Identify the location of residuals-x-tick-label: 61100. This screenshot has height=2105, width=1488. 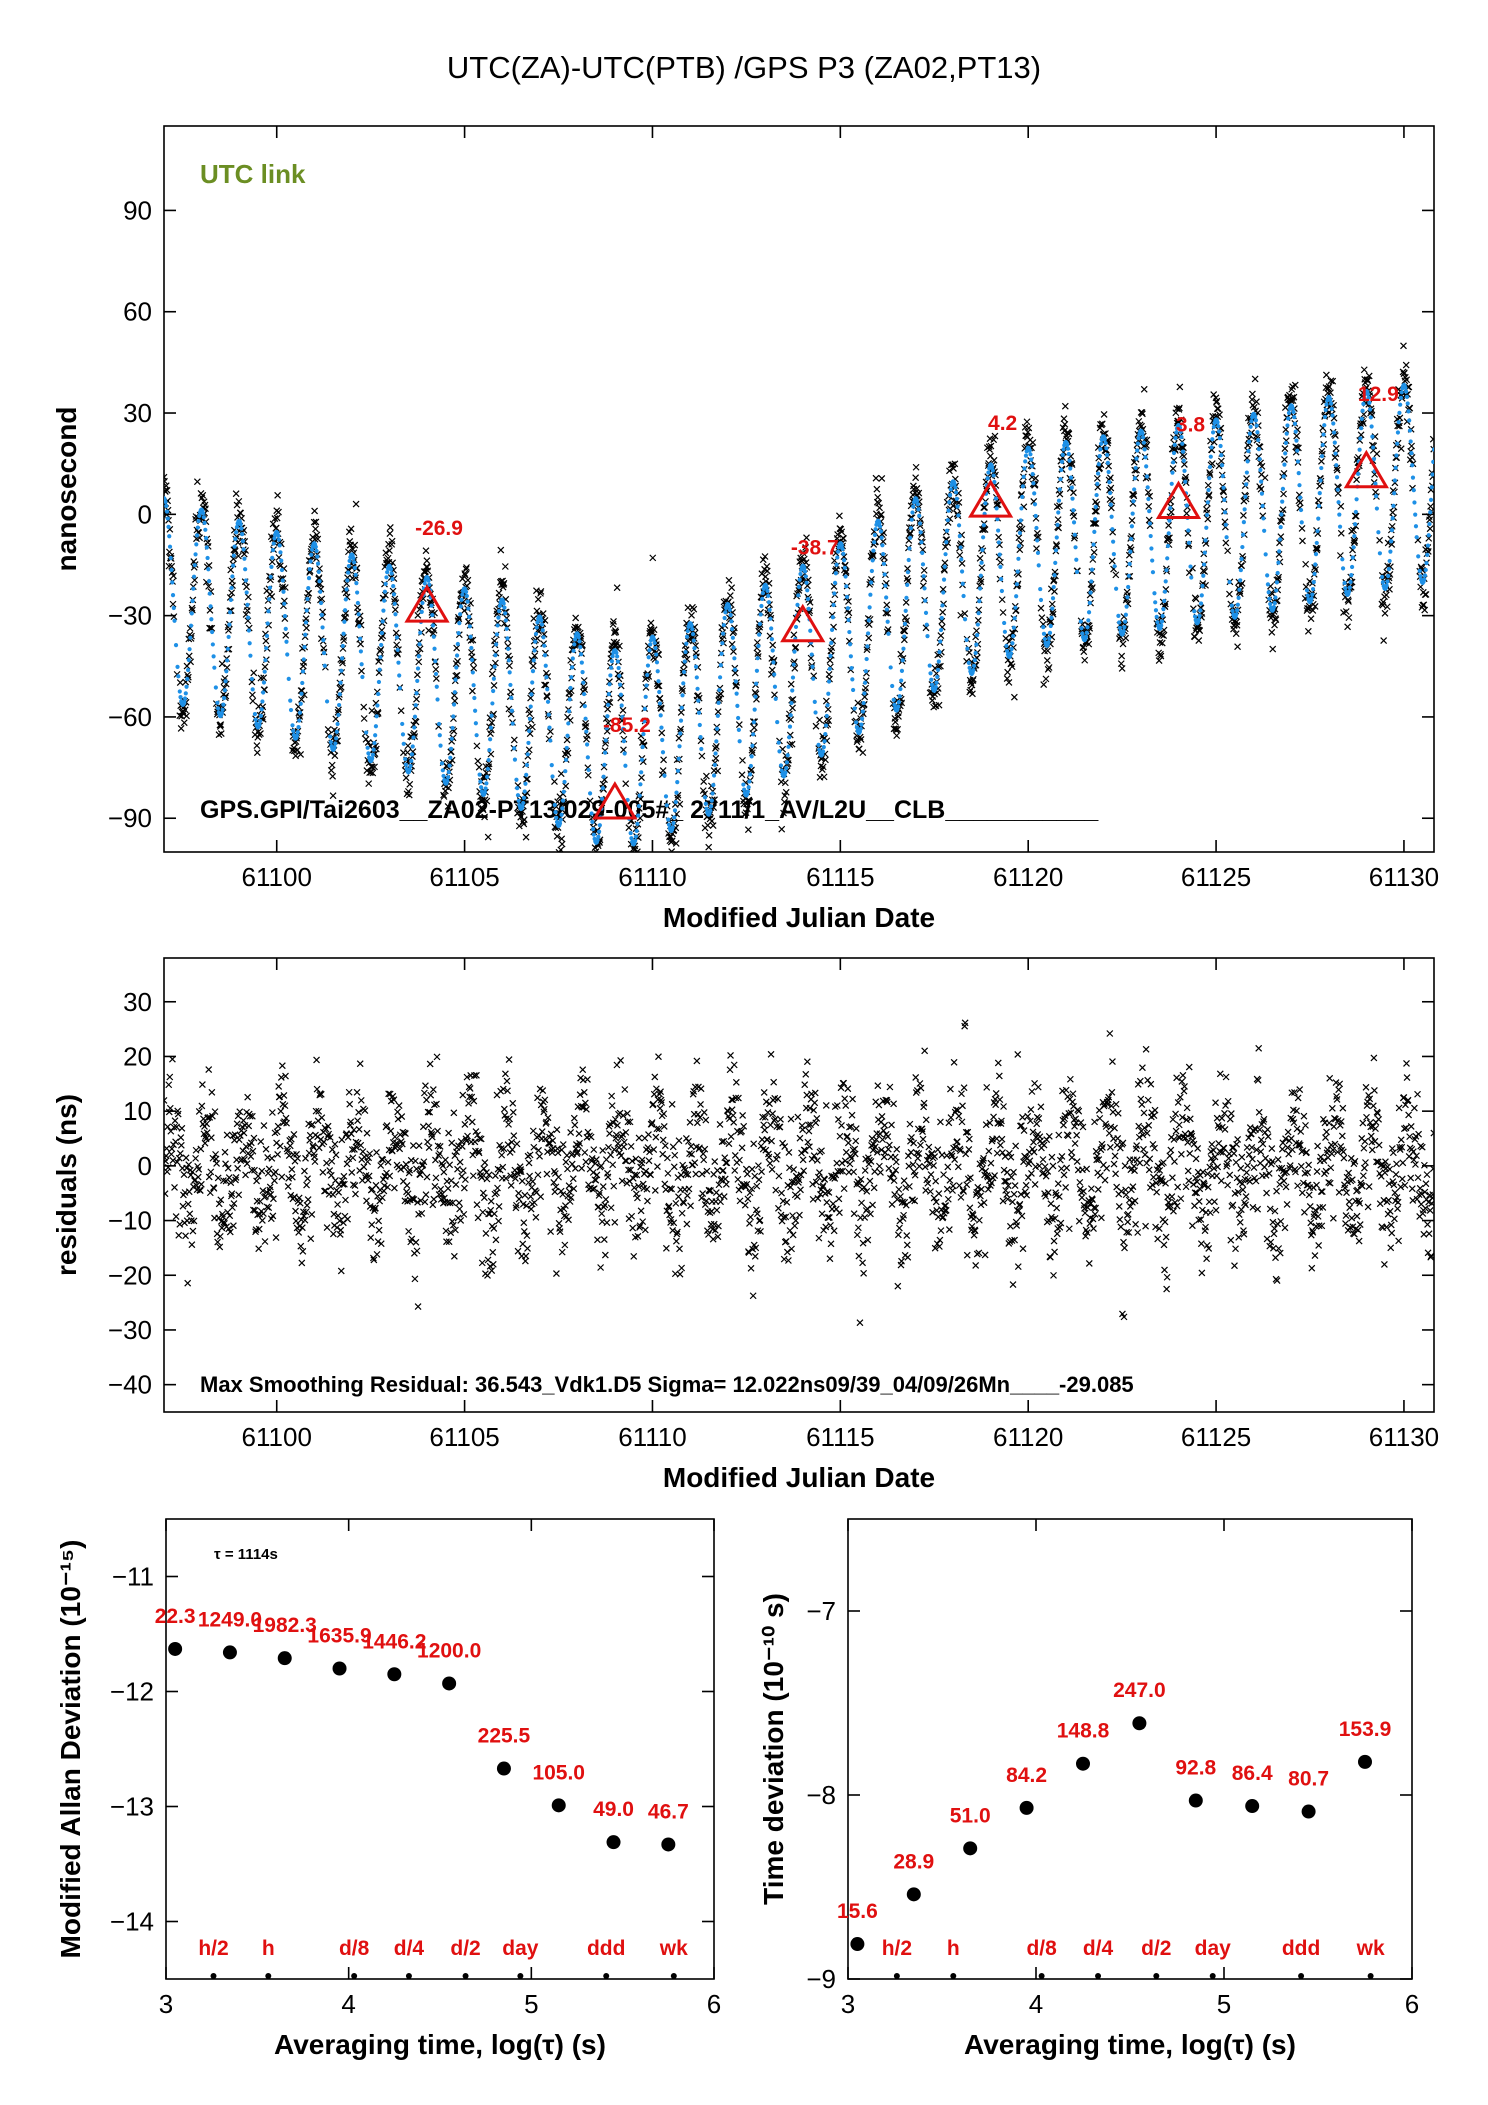
(277, 1437).